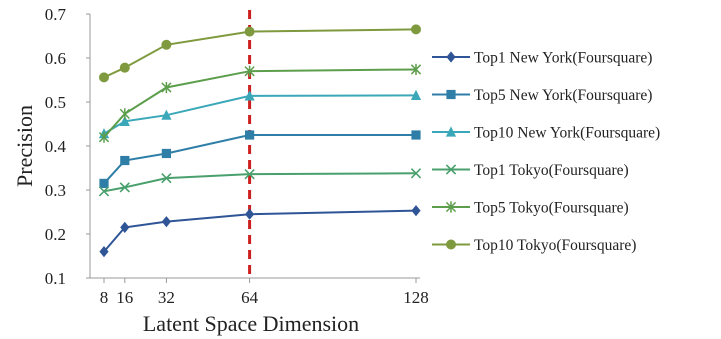 The height and width of the screenshot is (339, 721). Describe the element at coordinates (567, 133) in the screenshot. I see `legend-label: Top10 New York(Foursquare)` at that location.